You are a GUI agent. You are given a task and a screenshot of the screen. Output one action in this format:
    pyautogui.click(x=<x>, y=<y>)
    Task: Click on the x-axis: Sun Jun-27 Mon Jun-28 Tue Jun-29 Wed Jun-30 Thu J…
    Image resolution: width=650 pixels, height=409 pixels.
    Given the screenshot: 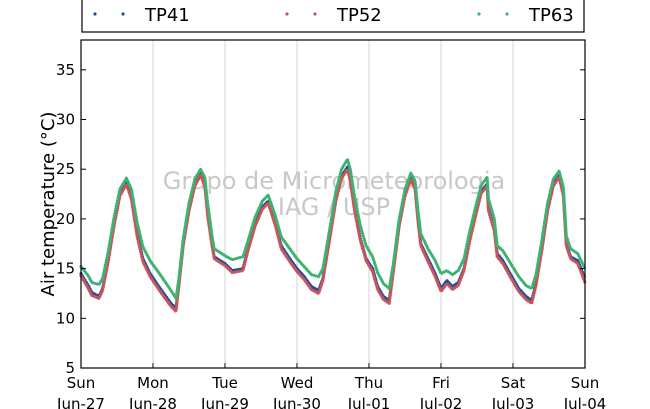 What is the action you would take?
    pyautogui.click(x=331, y=386)
    